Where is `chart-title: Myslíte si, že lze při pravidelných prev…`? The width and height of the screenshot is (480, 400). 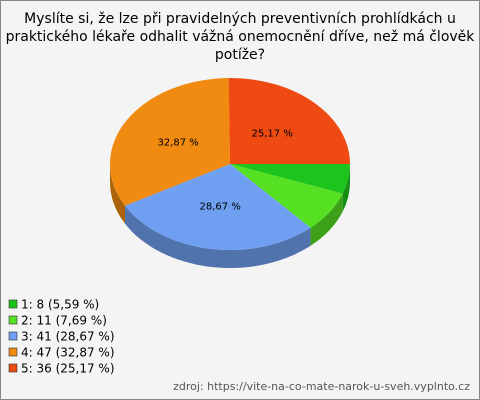 chart-title: Myslíte si, že lze při pravidelných prev… is located at coordinates (240, 19).